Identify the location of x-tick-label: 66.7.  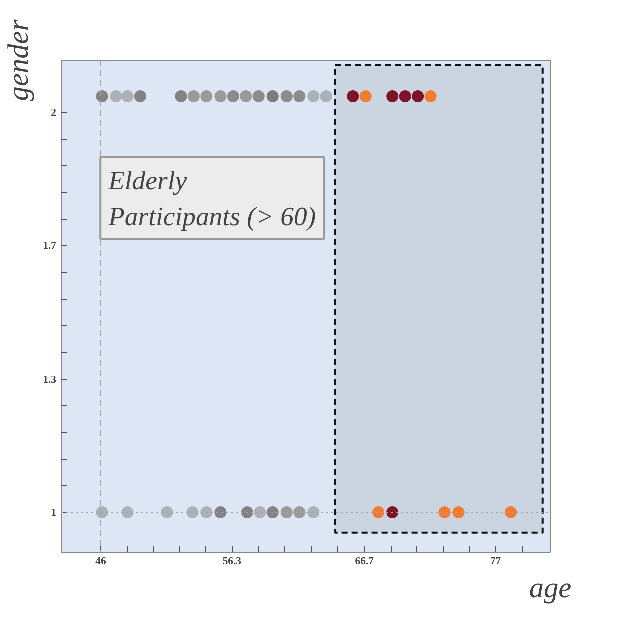
(365, 562).